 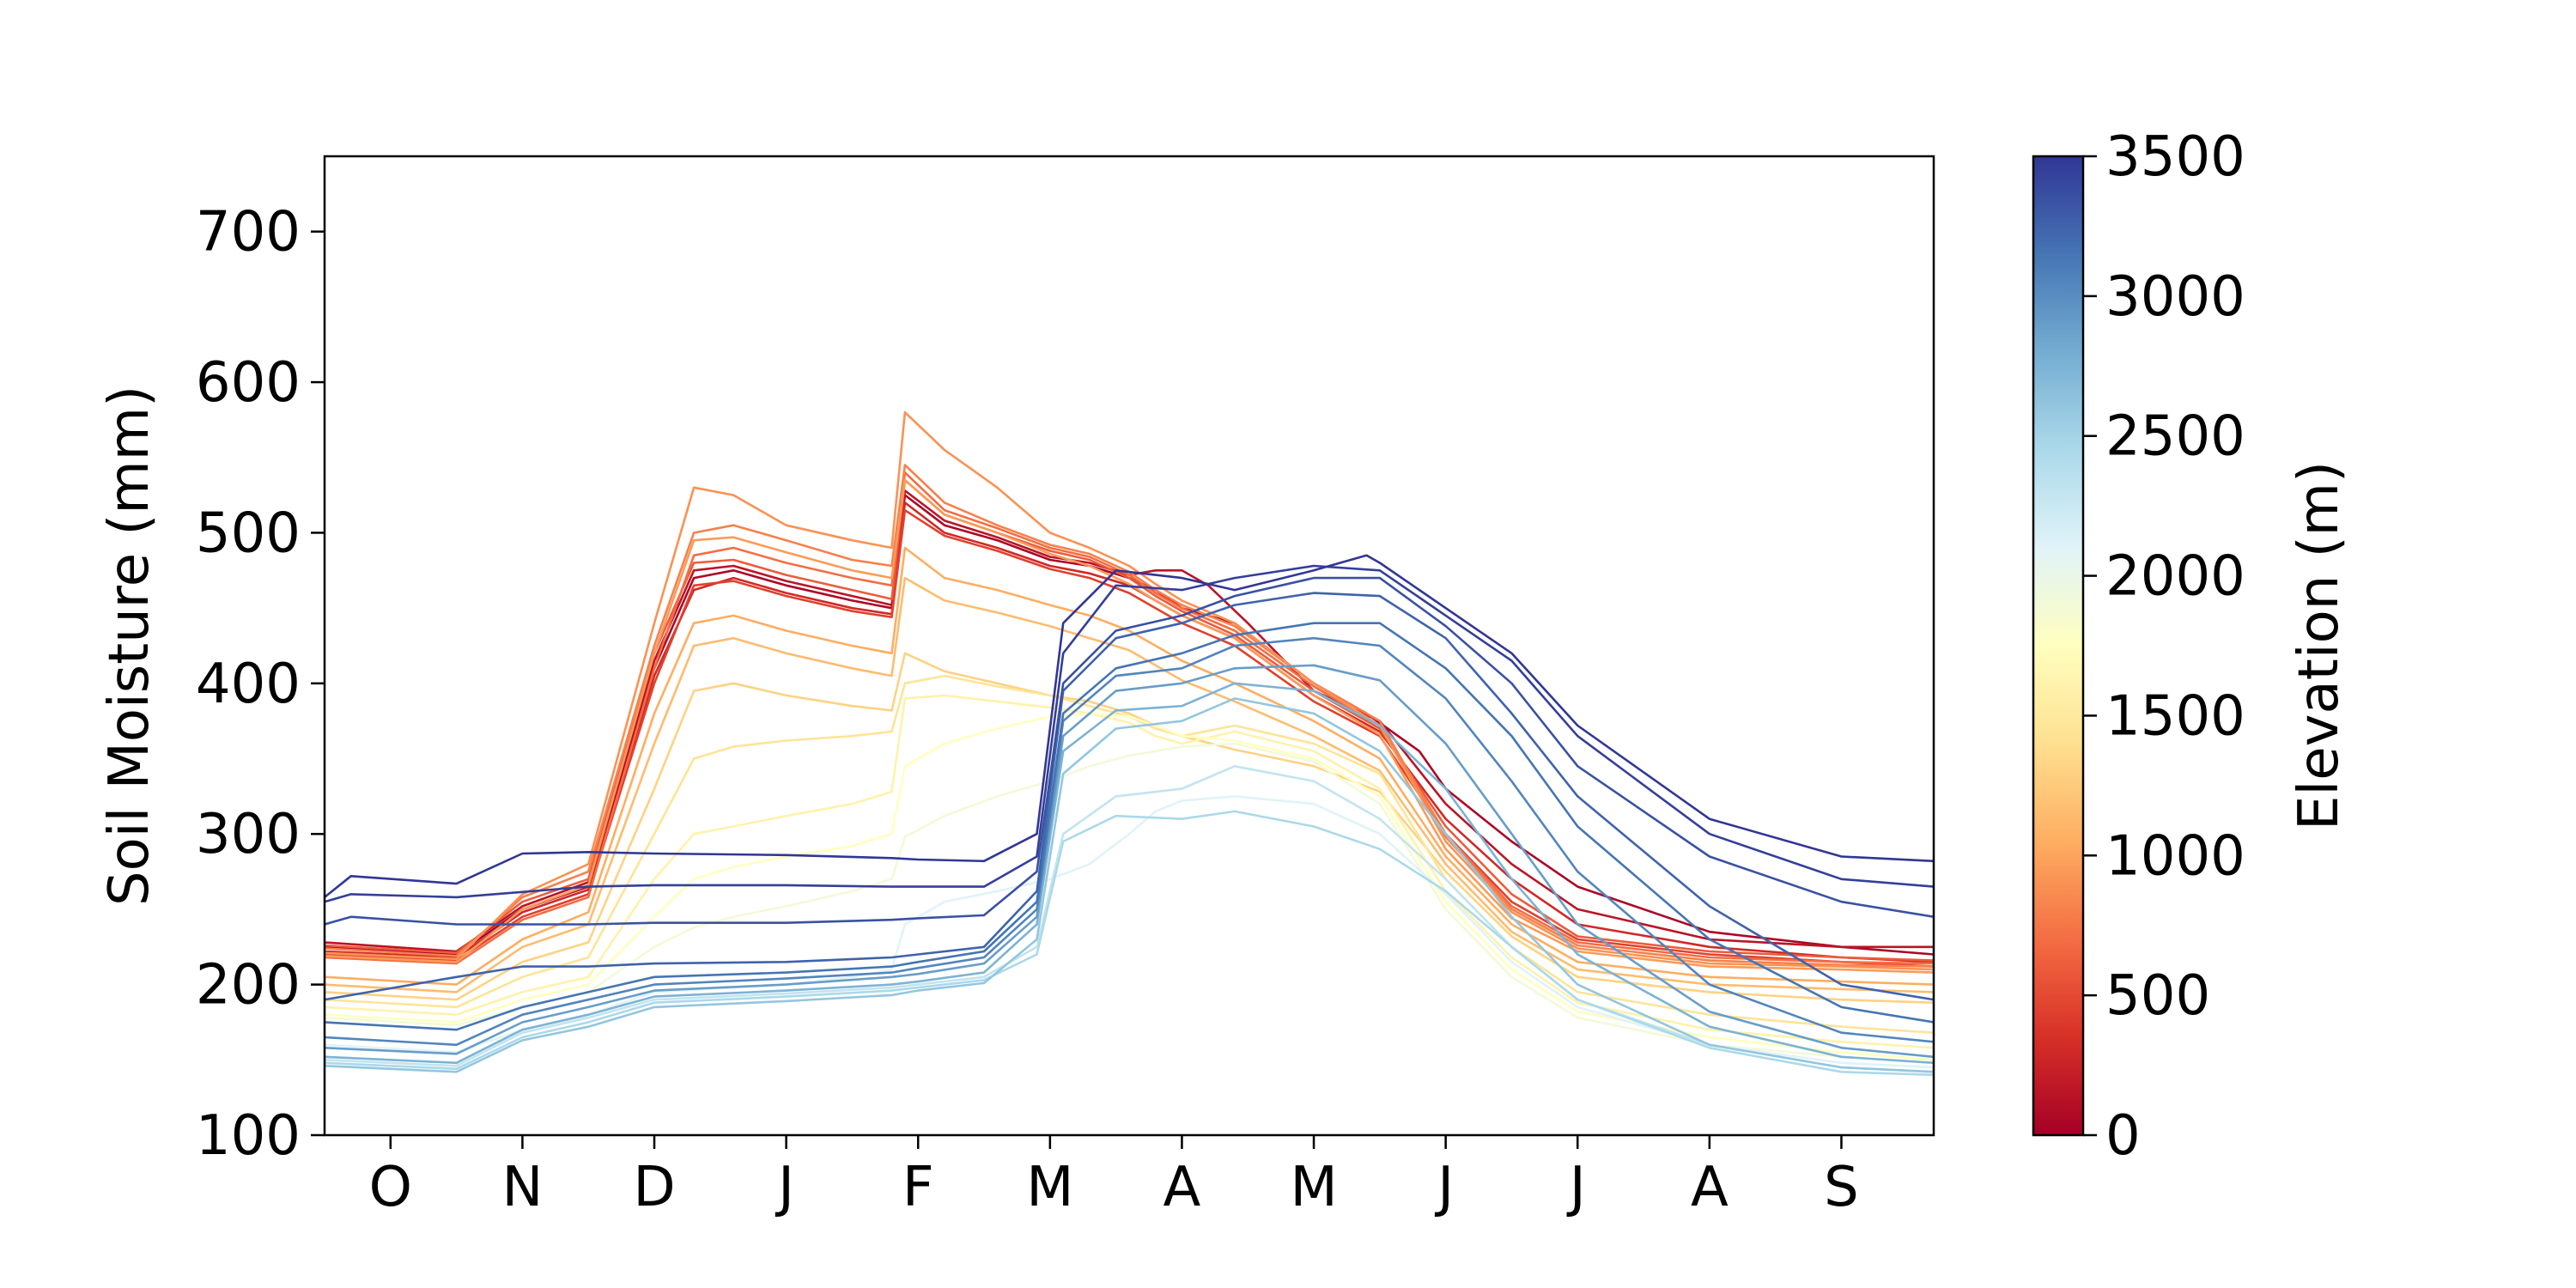 I want to click on y-axis-title: Soil Moisture (mm), so click(x=129, y=646).